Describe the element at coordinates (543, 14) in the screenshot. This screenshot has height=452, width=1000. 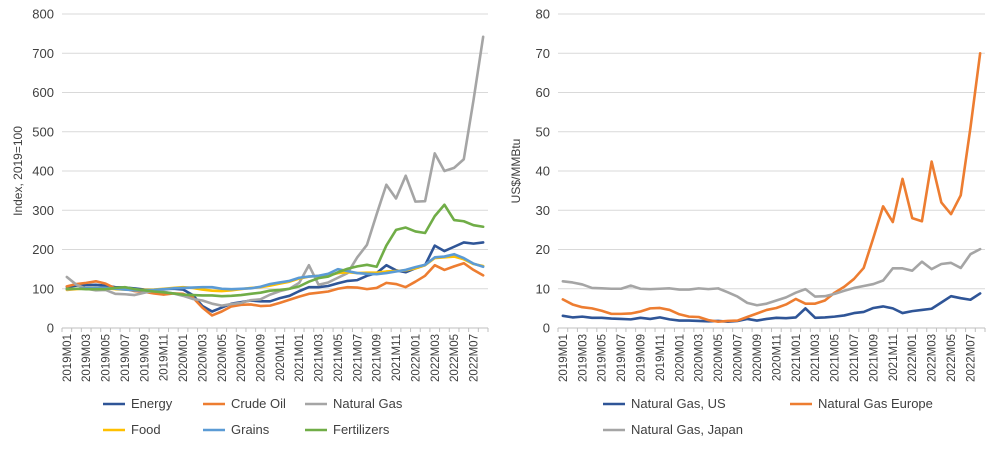
I see `y-tick-label: 80` at that location.